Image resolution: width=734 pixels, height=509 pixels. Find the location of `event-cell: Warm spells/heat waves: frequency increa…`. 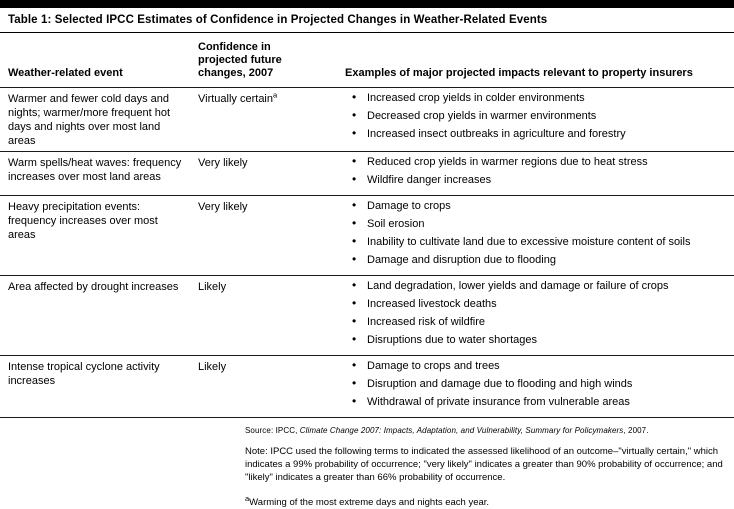

event-cell: Warm spells/heat waves: frequency increa… is located at coordinates (95, 170).